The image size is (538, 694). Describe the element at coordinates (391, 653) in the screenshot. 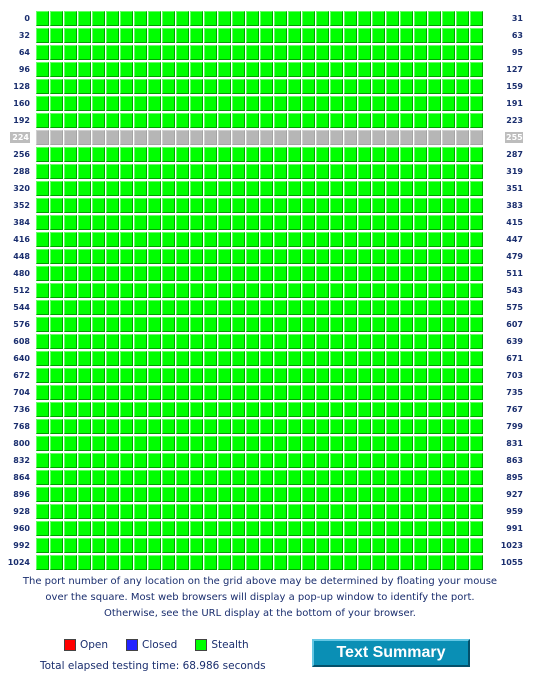

I see `text-summary-button: Text Summary` at that location.